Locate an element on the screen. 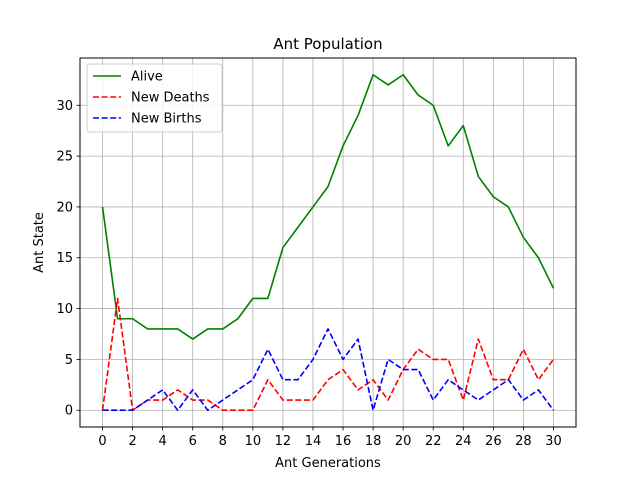  x-tick-label: 30 is located at coordinates (553, 441).